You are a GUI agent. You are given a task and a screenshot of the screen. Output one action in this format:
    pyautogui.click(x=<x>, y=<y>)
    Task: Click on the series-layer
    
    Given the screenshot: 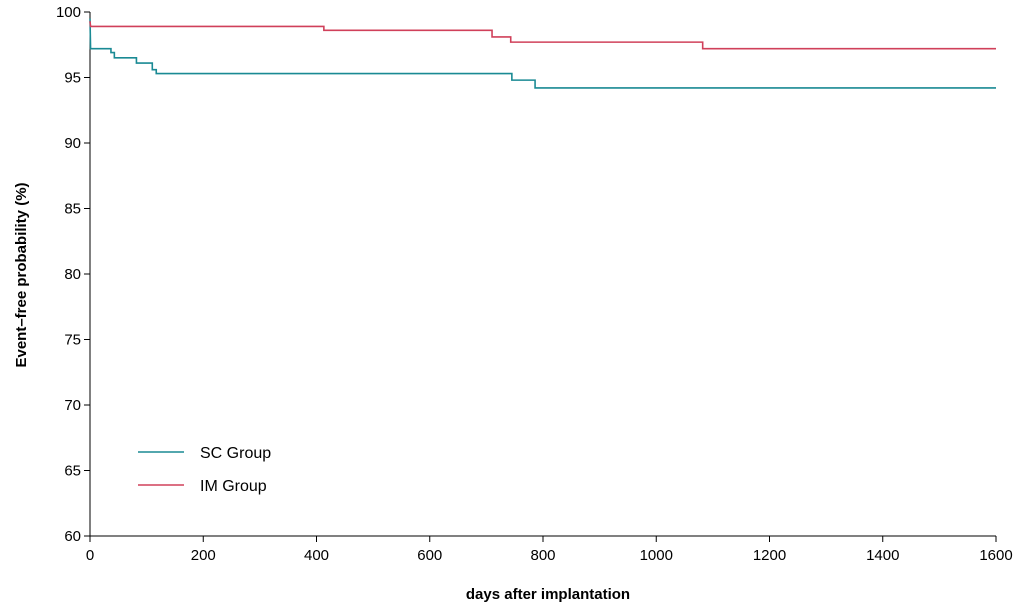 What is the action you would take?
    pyautogui.click(x=542, y=53)
    